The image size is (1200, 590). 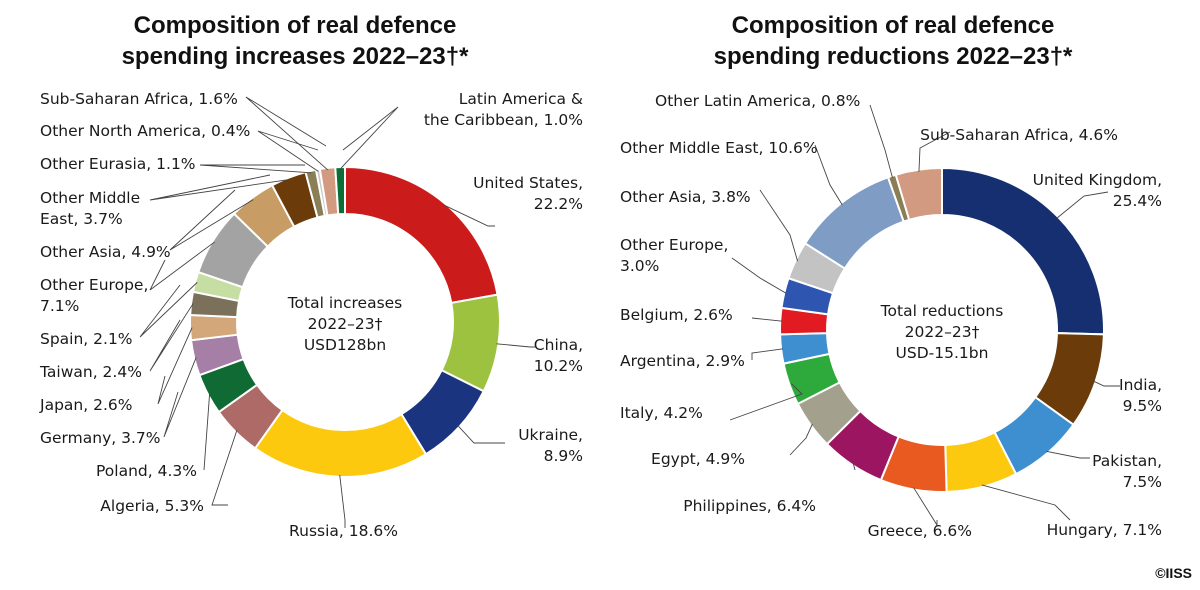 What do you see at coordinates (757, 101) in the screenshot?
I see `slice-label-other-latin-america: Other Latin America, 0.8%` at bounding box center [757, 101].